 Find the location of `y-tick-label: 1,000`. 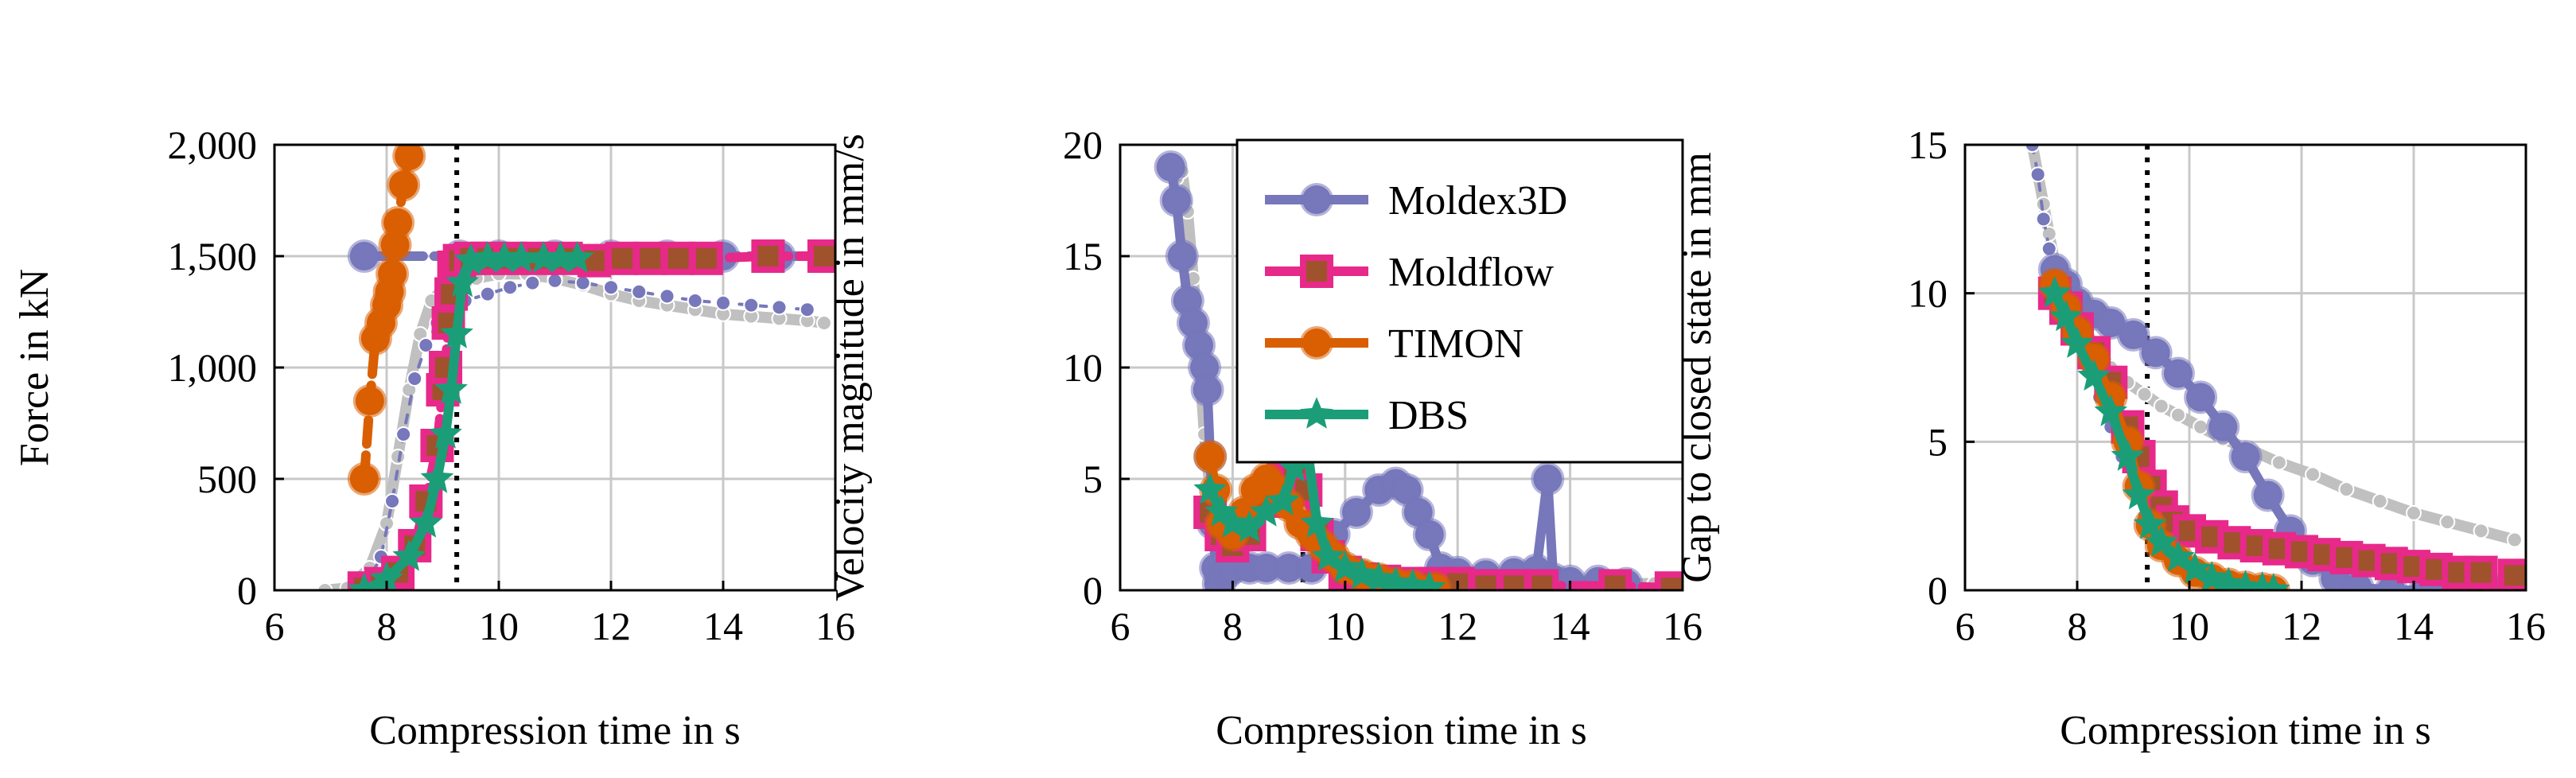

y-tick-label: 1,000 is located at coordinates (213, 367).